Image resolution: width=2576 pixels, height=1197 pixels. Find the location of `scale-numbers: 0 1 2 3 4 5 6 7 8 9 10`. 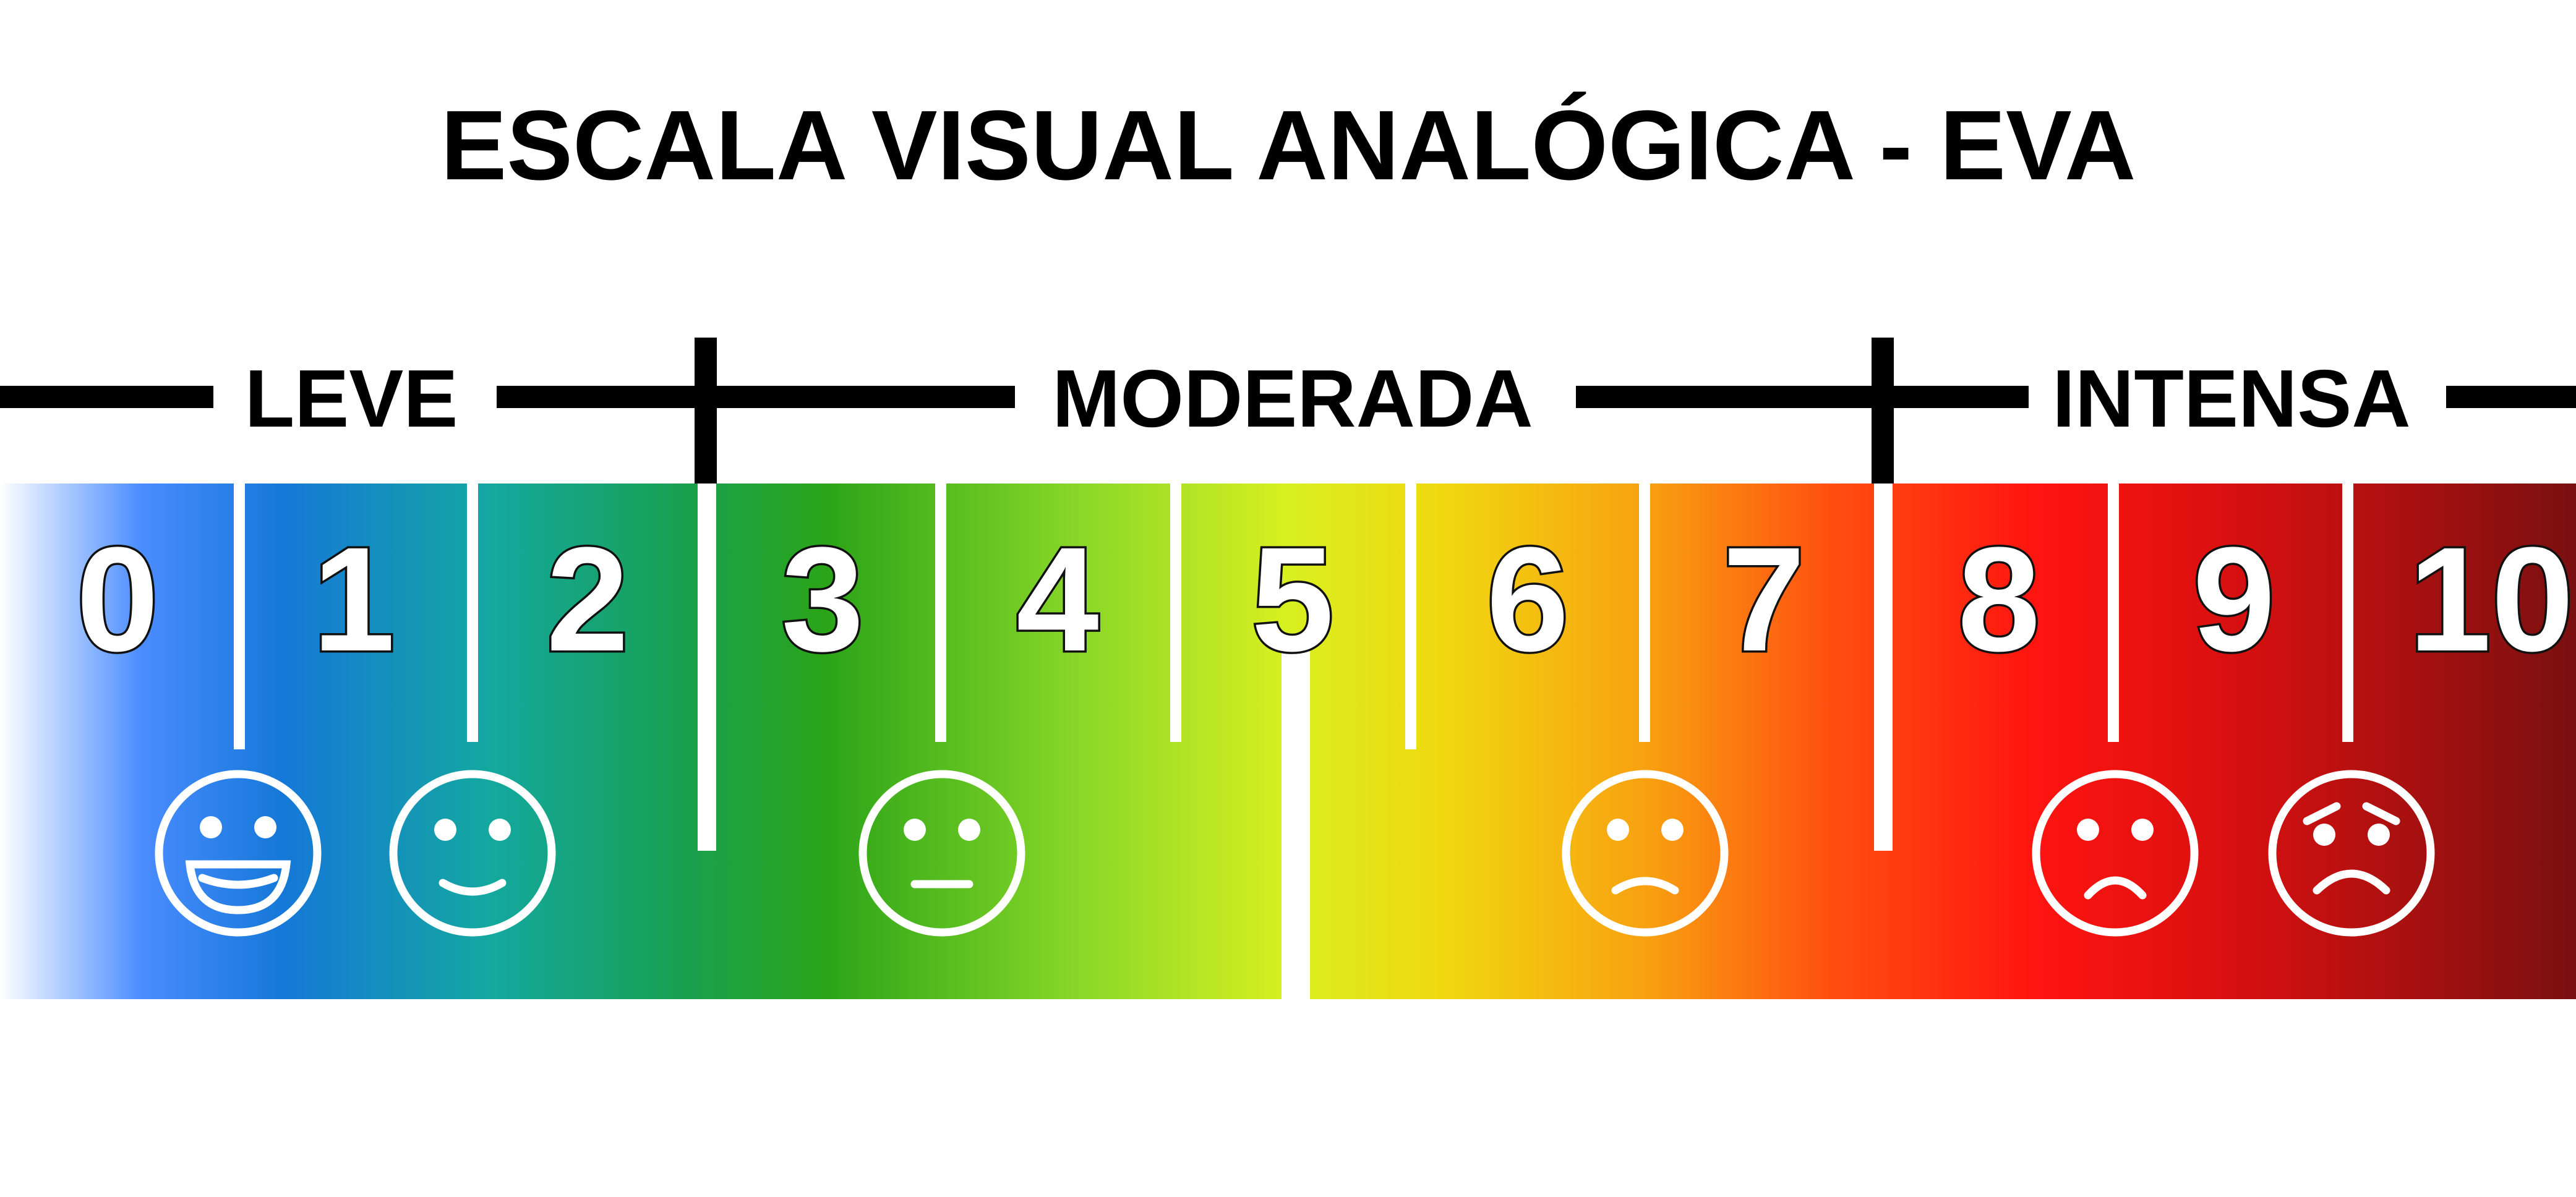

scale-numbers: 0 1 2 3 4 5 6 7 8 9 10 is located at coordinates (1325, 599).